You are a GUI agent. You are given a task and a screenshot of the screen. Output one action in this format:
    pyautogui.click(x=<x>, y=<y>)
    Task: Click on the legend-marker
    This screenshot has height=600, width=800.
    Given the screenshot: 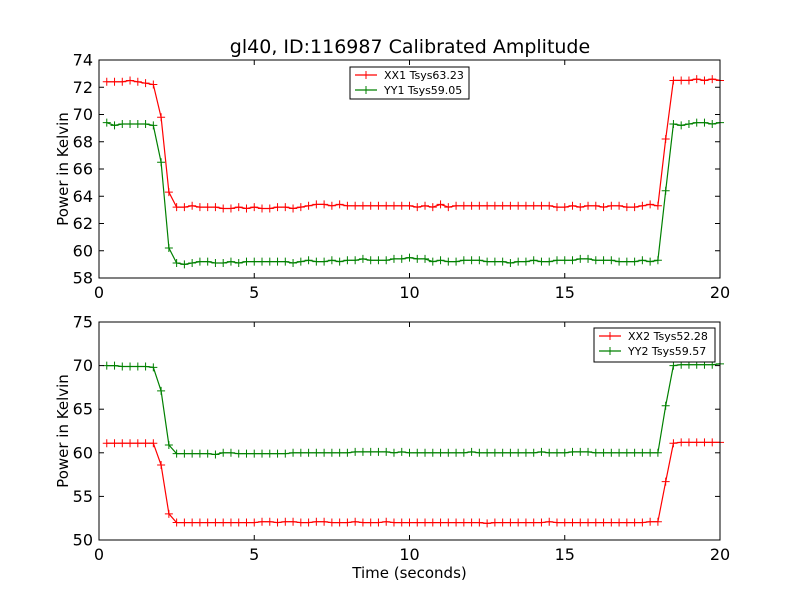 What is the action you would take?
    pyautogui.click(x=610, y=351)
    